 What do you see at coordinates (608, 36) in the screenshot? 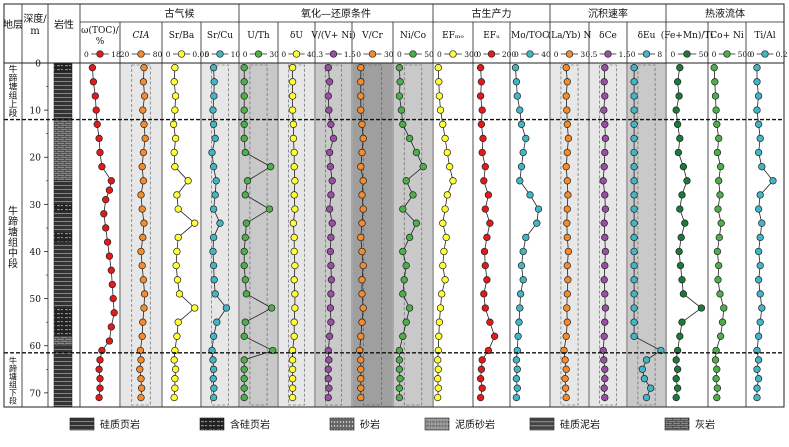
I see `panel-label: δCe` at bounding box center [608, 36].